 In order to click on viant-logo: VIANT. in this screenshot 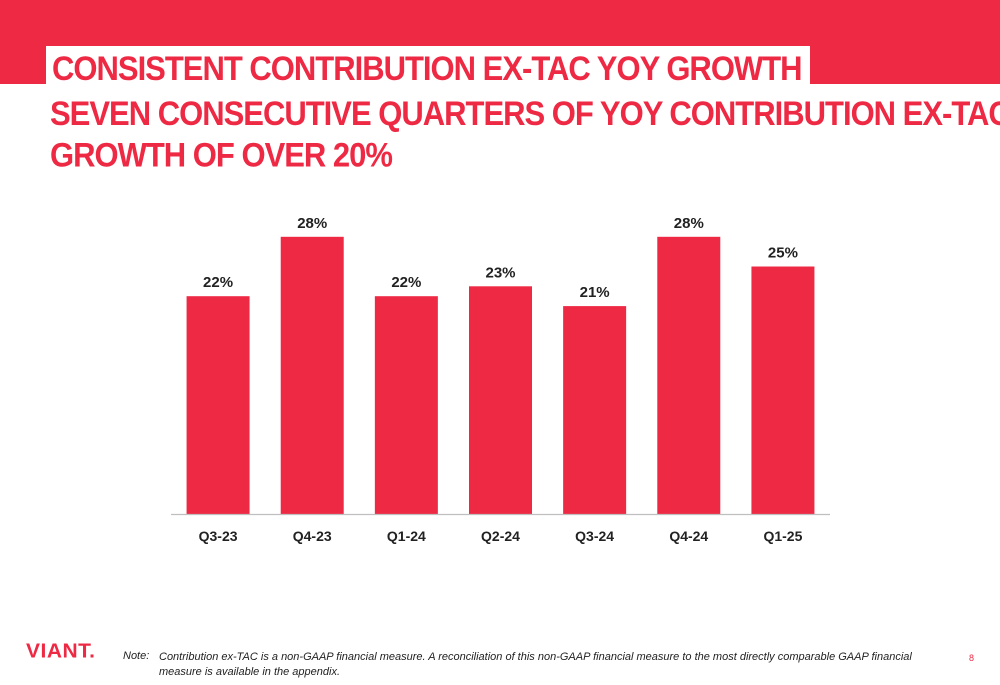, I will do `click(61, 651)`.